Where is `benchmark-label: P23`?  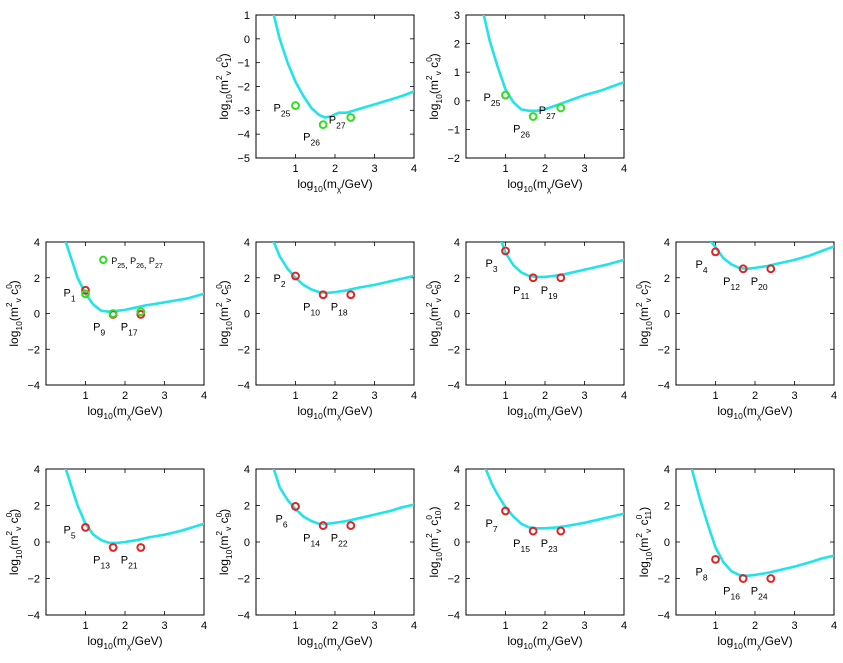 benchmark-label: P23 is located at coordinates (549, 546).